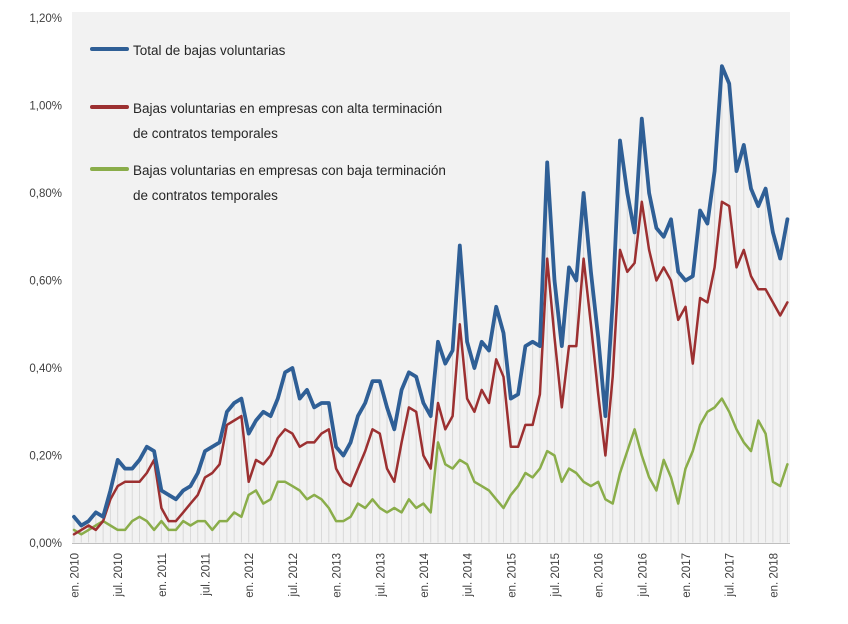  I want to click on y-axis-label: 1,20%, so click(45, 19).